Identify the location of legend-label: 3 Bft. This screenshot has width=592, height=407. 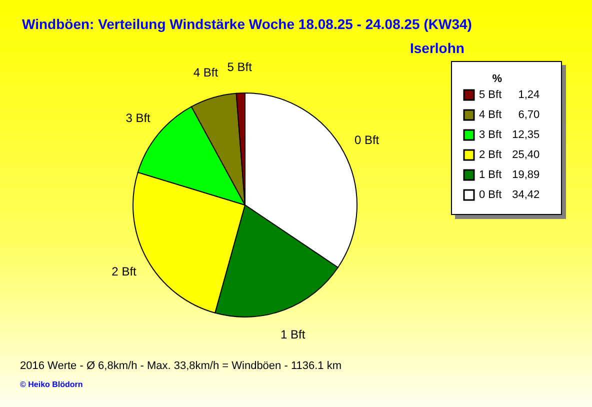
(490, 135).